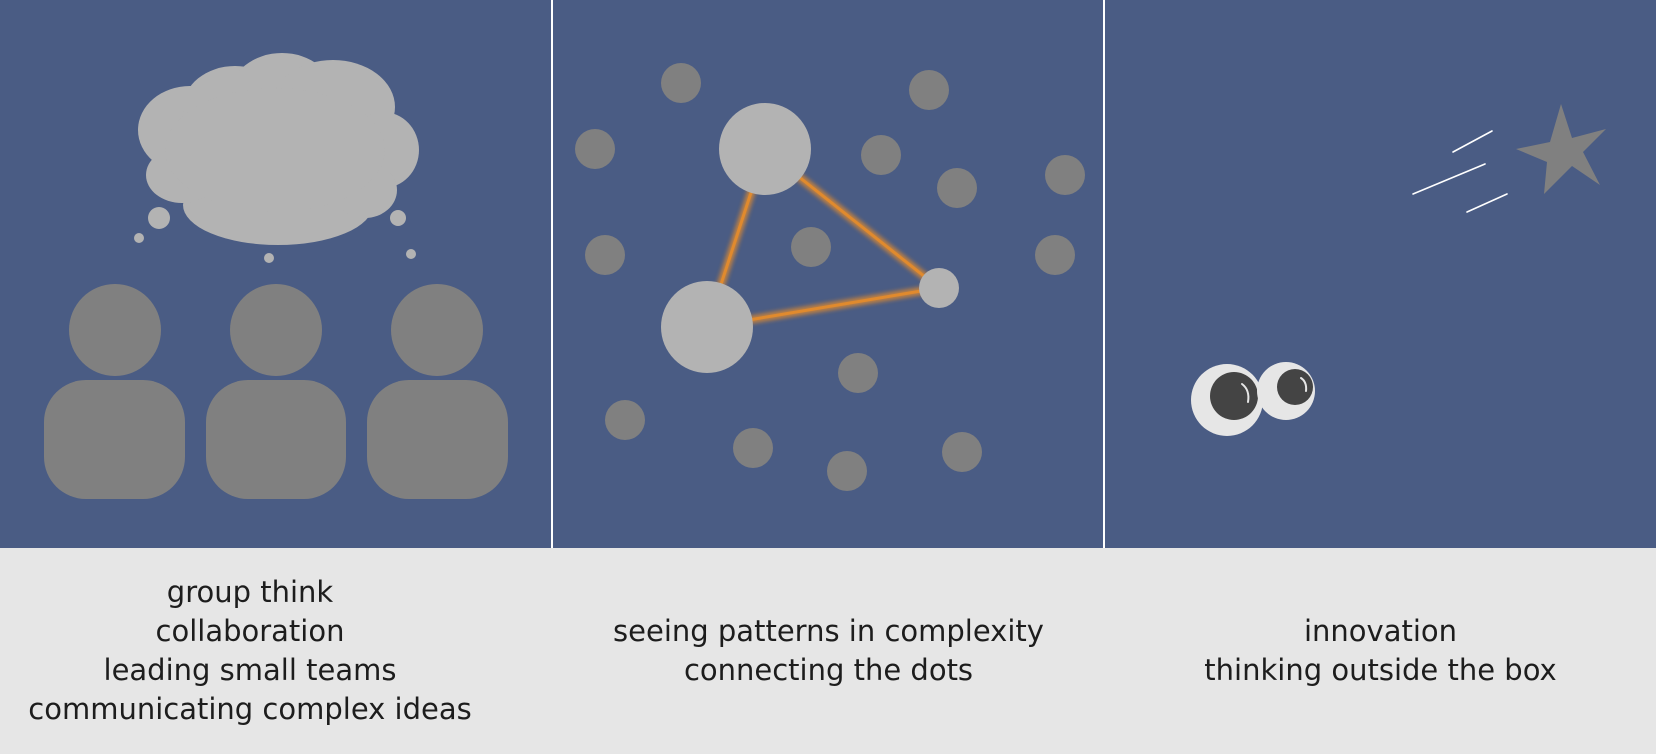  I want to click on caption-line: group think, so click(250, 592).